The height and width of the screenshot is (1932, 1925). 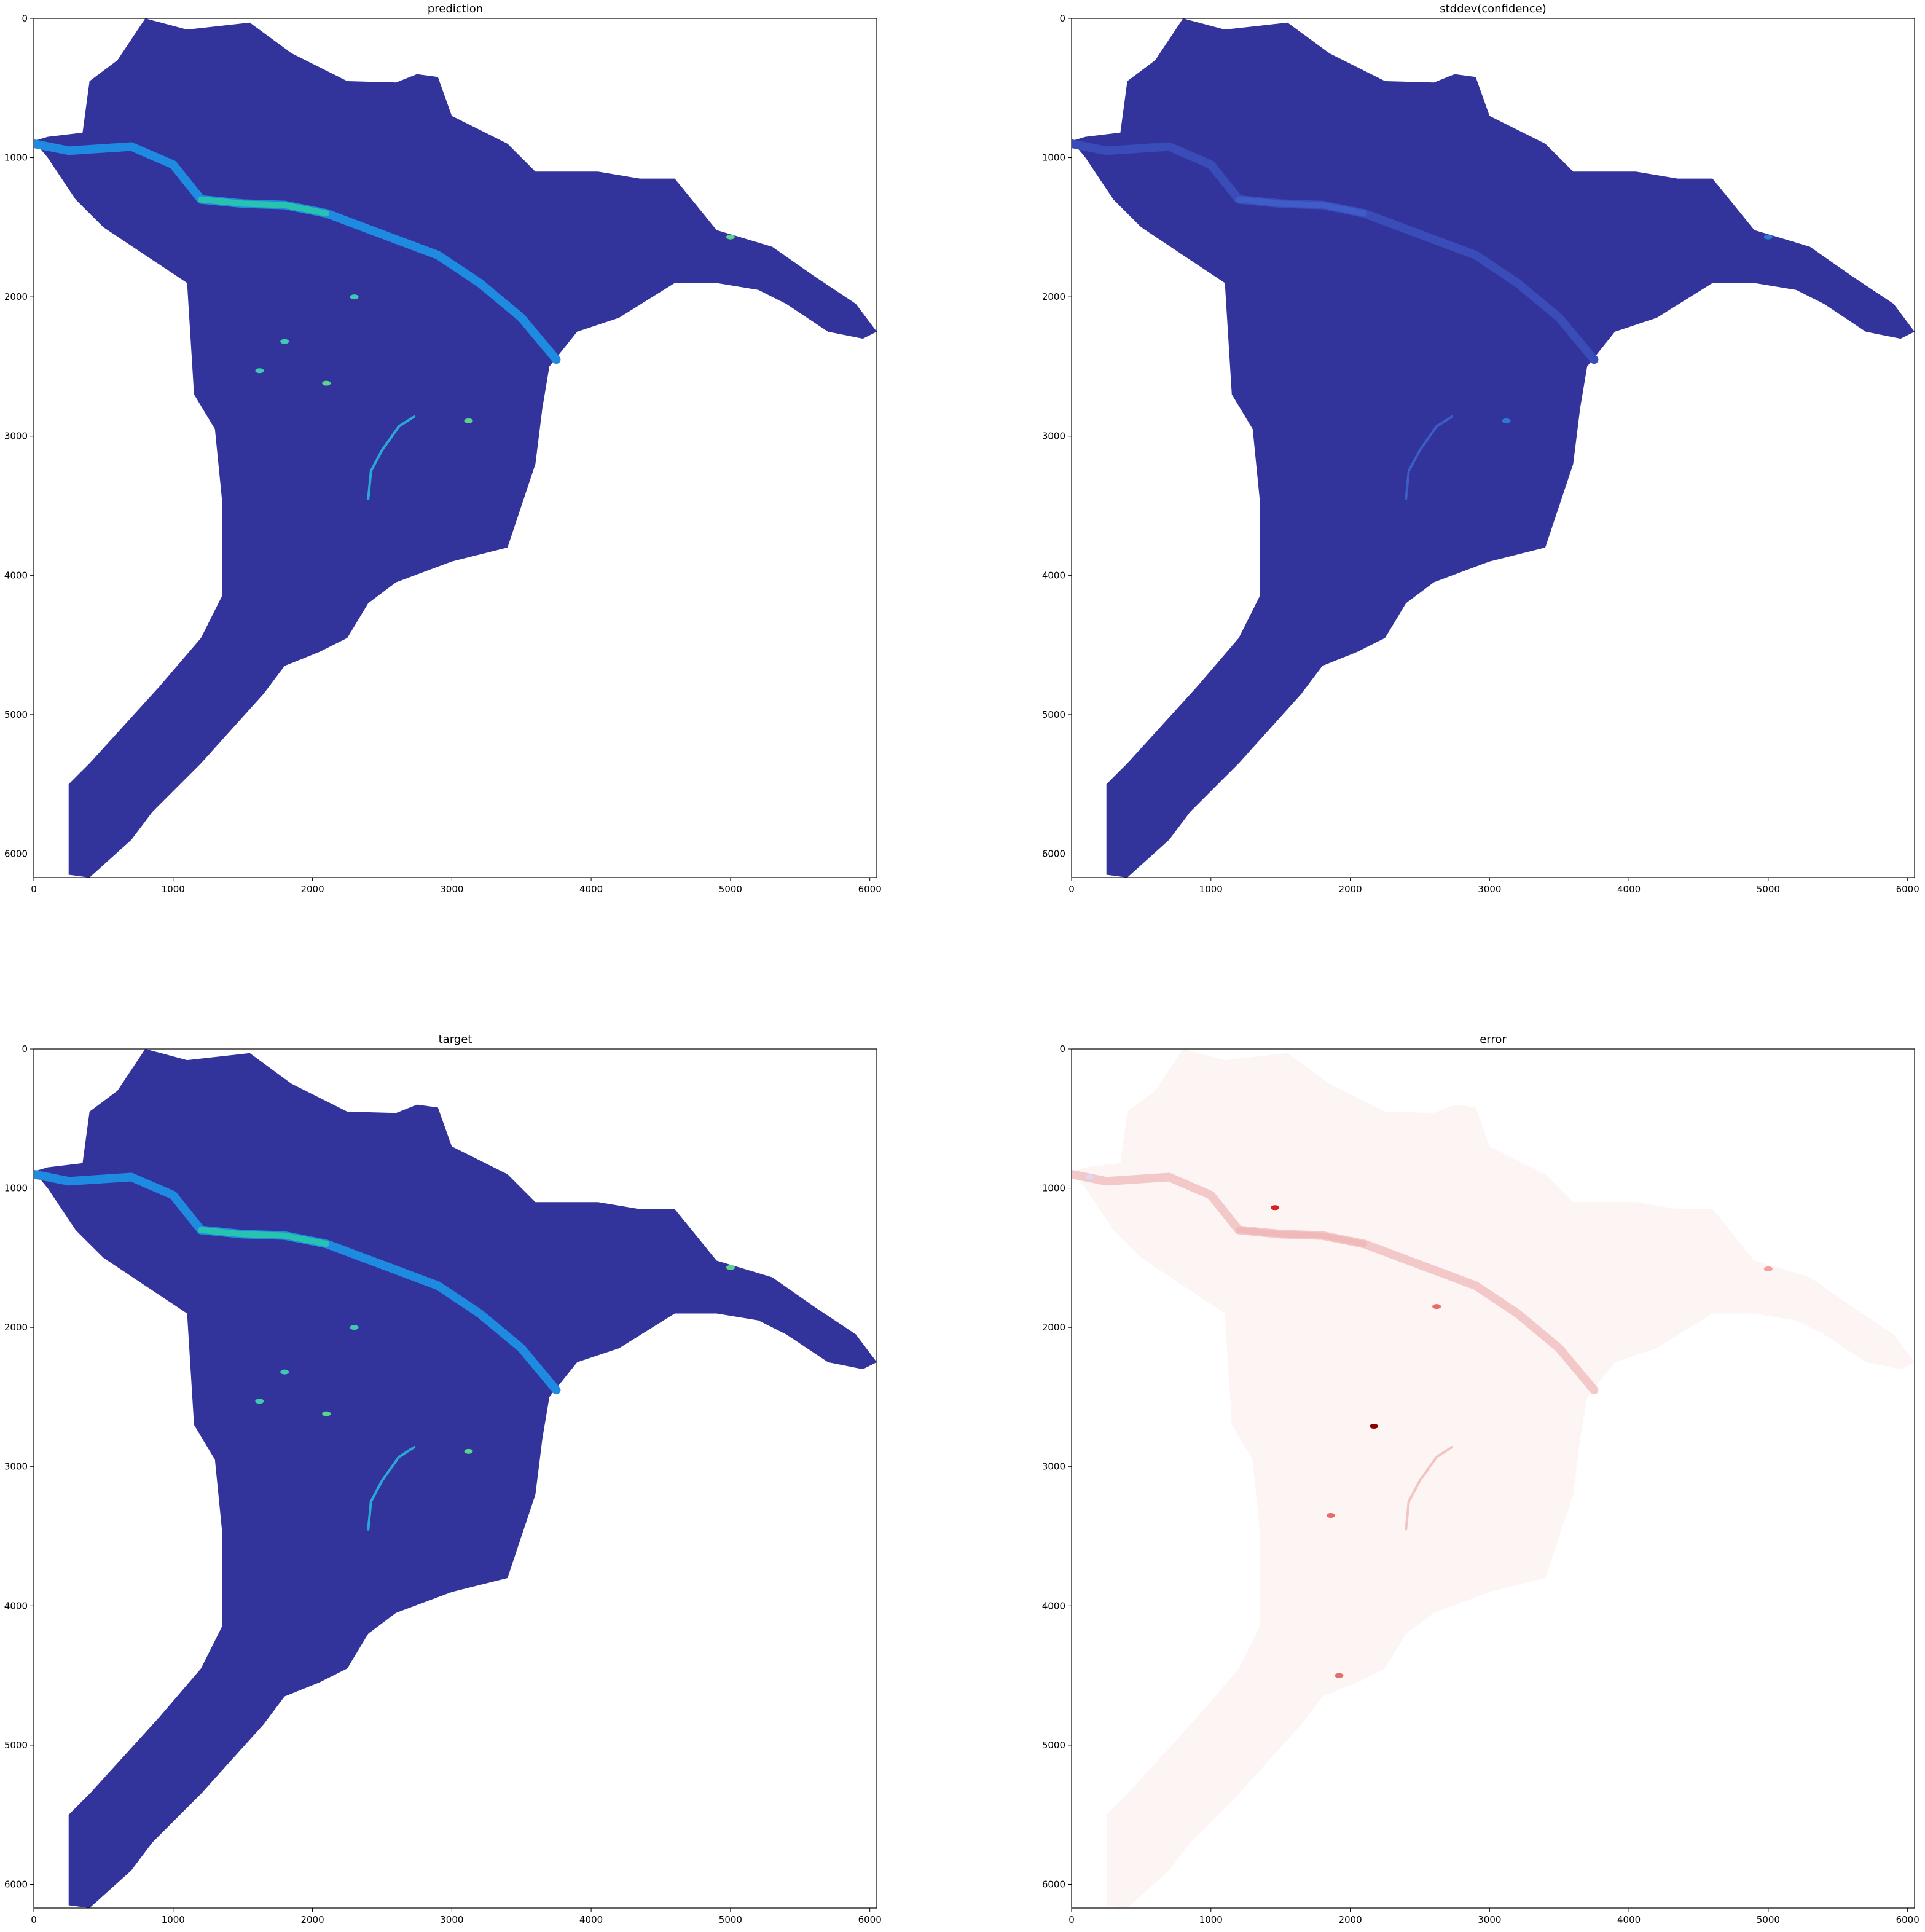 What do you see at coordinates (1494, 8) in the screenshot?
I see `subplot-title: stddev(confidence)` at bounding box center [1494, 8].